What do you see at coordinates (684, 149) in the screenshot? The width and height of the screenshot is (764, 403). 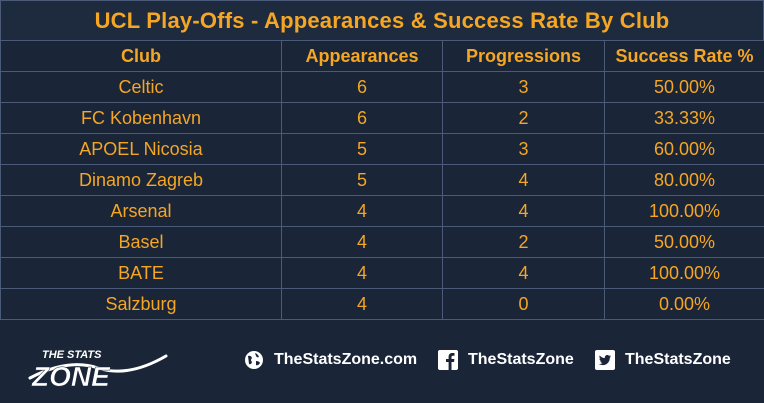 I see `success-rate-cell: 60.00%` at bounding box center [684, 149].